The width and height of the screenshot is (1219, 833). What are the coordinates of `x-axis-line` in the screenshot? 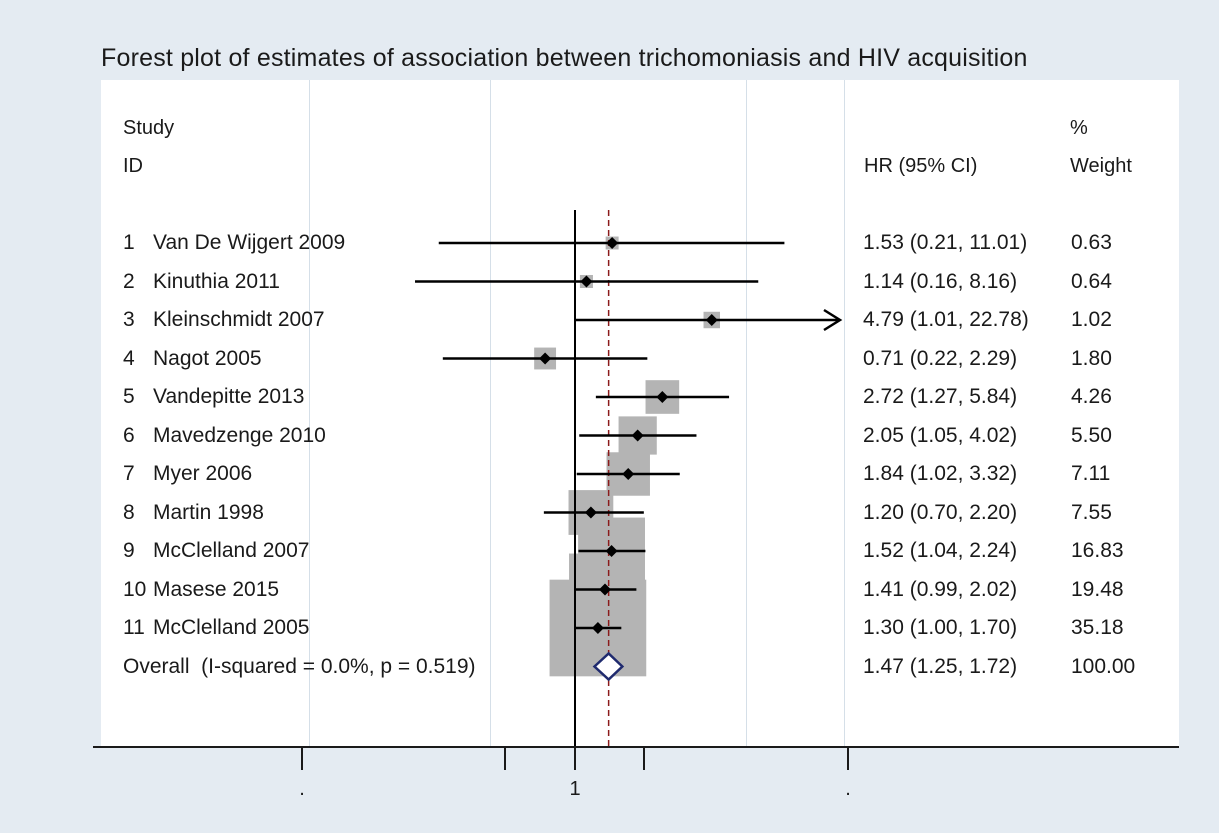 It's located at (636, 747).